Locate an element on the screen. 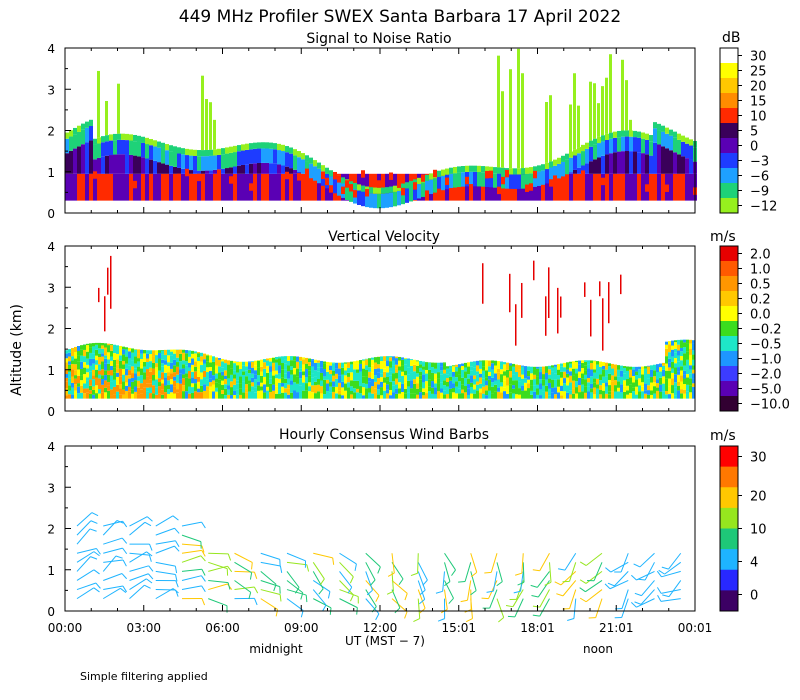 Image resolution: width=800 pixels, height=700 pixels. noon-annotation: noon is located at coordinates (598, 649).